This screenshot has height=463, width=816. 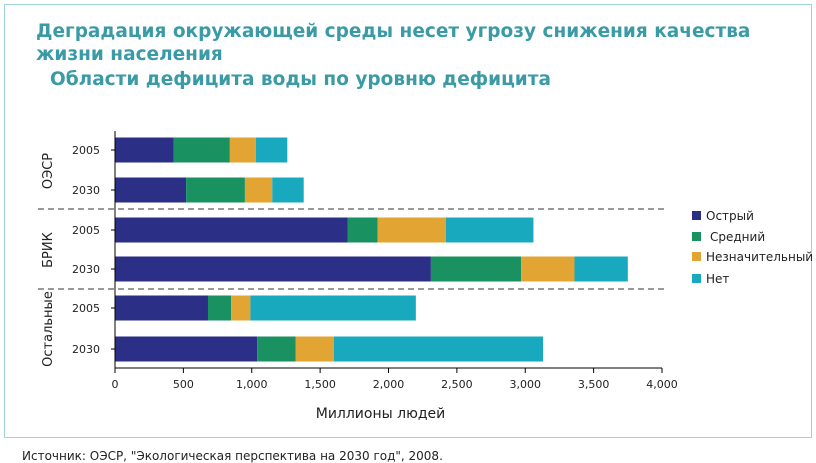 What do you see at coordinates (183, 384) in the screenshot?
I see `x-tick-label: 500` at bounding box center [183, 384].